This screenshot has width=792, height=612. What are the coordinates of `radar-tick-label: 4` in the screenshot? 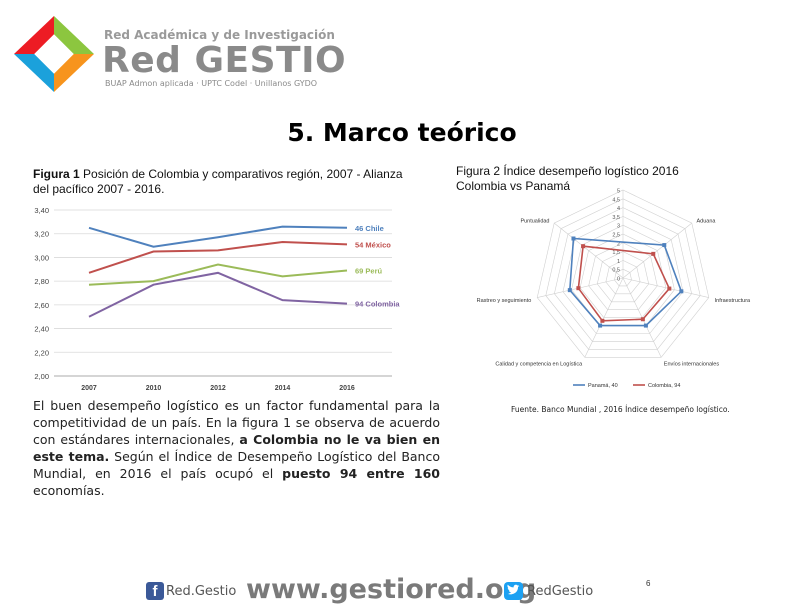 It's located at (618, 209).